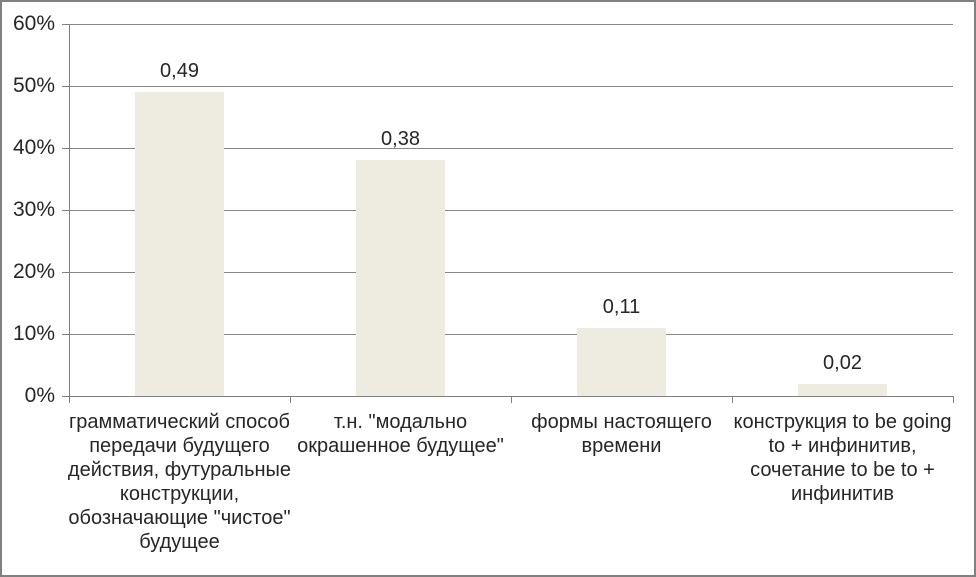 This screenshot has height=577, width=976. I want to click on y-axis-tick-label: 10%, so click(33, 333).